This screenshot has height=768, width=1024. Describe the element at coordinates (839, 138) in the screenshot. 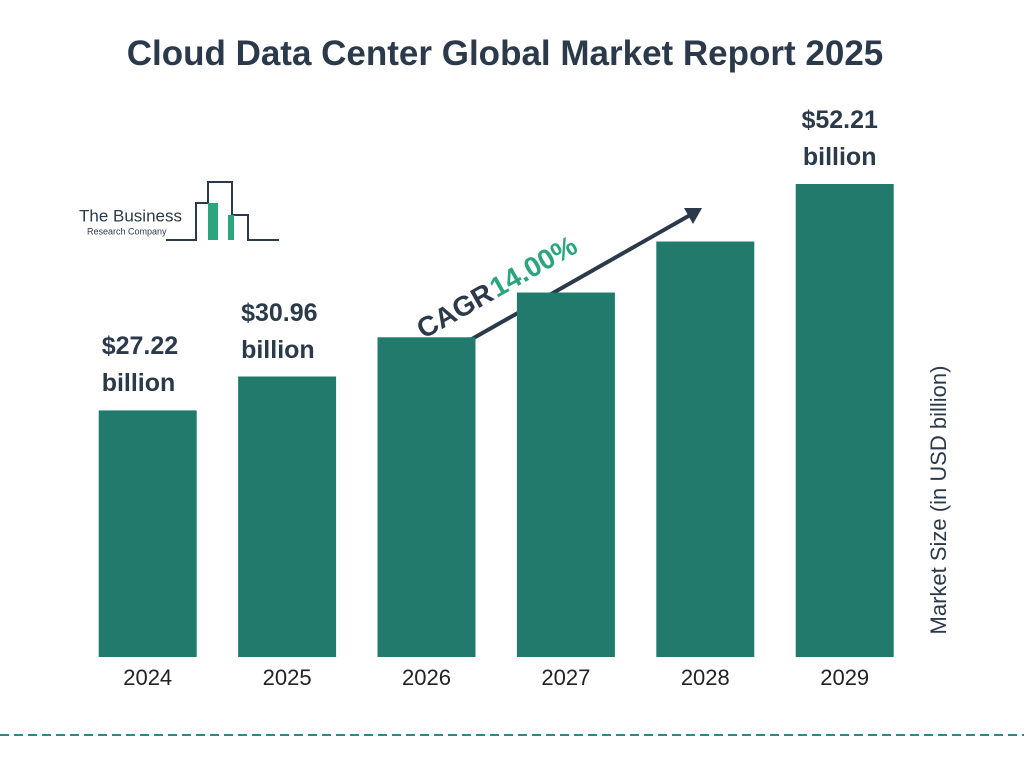

I see `value-label: $52.21 billion` at that location.